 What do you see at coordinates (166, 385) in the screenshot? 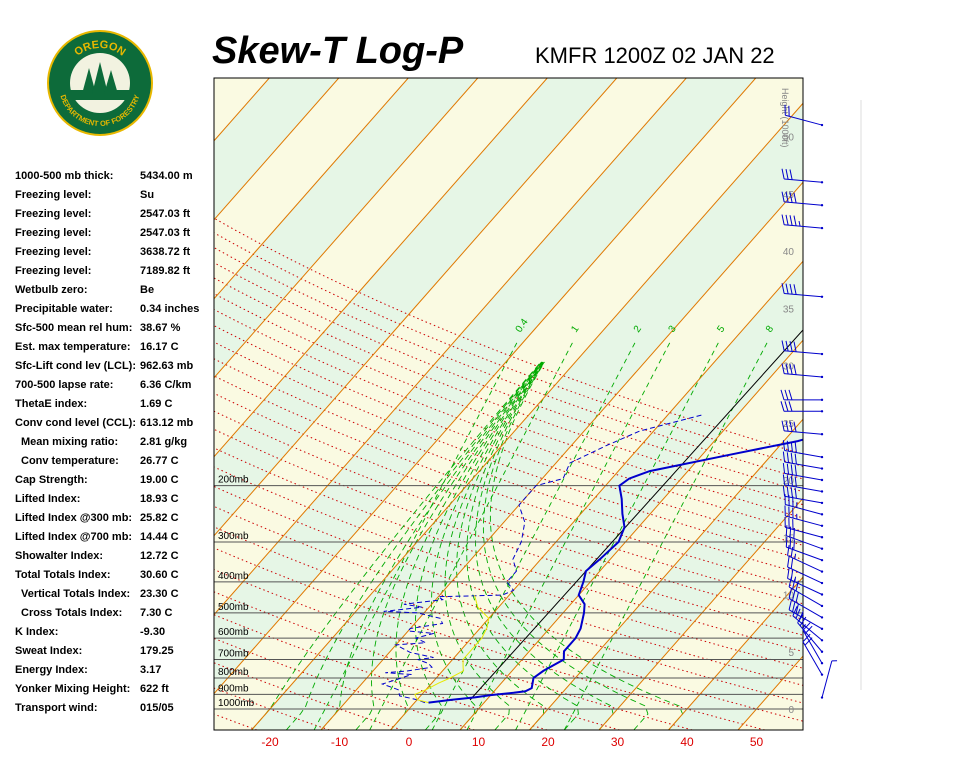
I see `index-value: 6.36 C/km` at bounding box center [166, 385].